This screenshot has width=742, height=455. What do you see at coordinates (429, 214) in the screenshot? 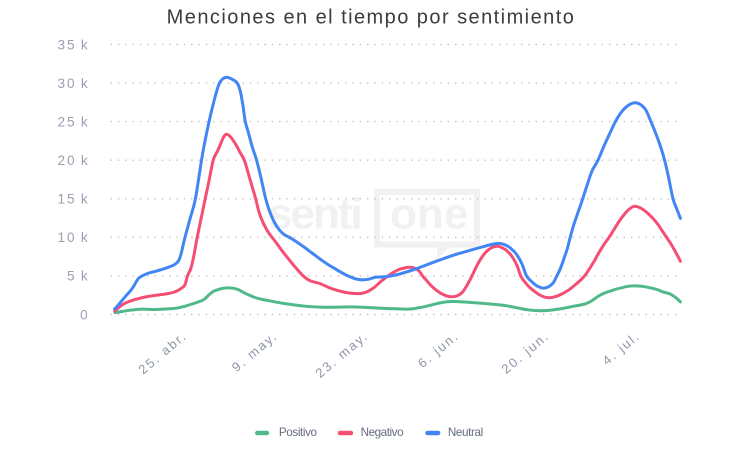
I see `svg-text: one` at bounding box center [429, 214].